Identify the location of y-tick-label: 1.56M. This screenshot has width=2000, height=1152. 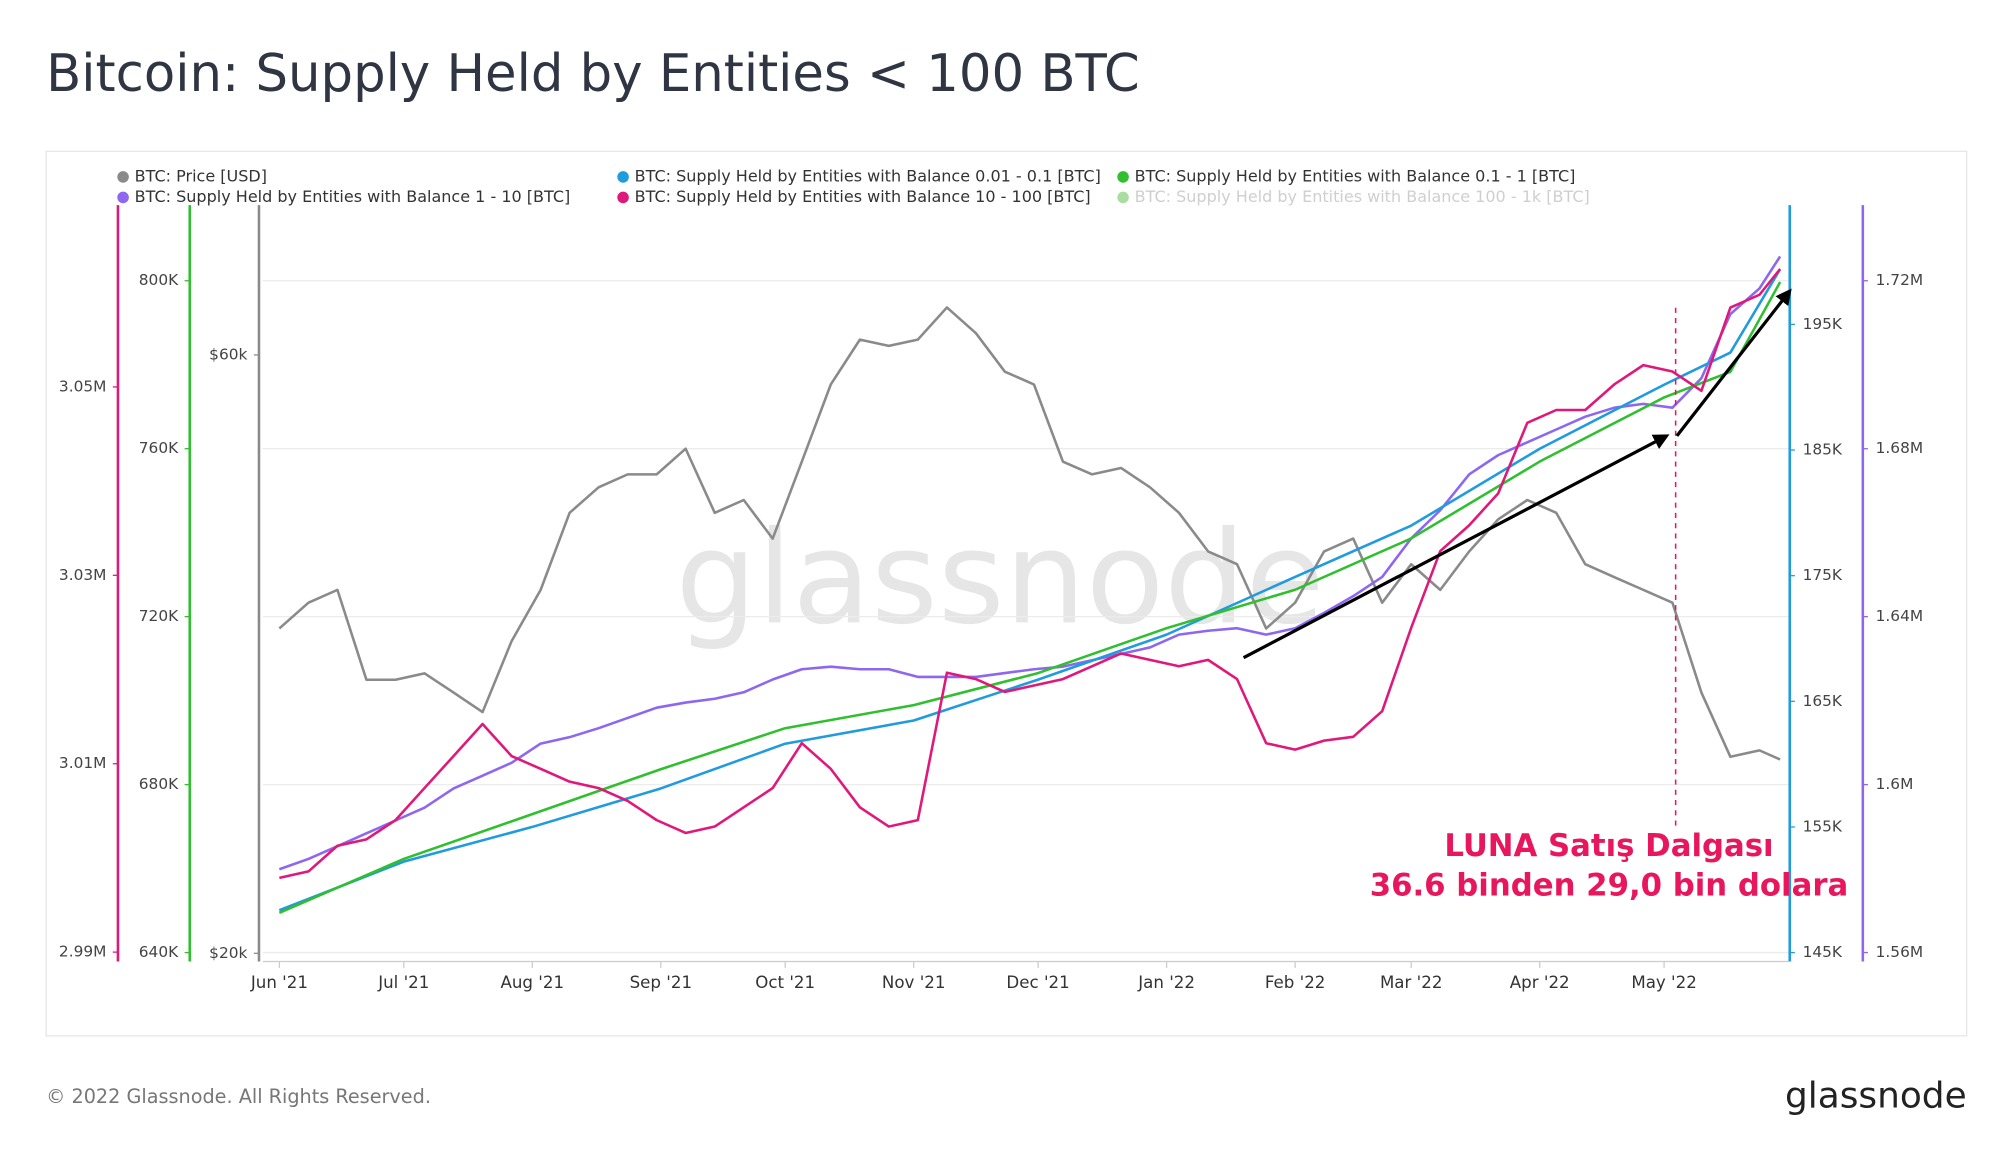
(1900, 952).